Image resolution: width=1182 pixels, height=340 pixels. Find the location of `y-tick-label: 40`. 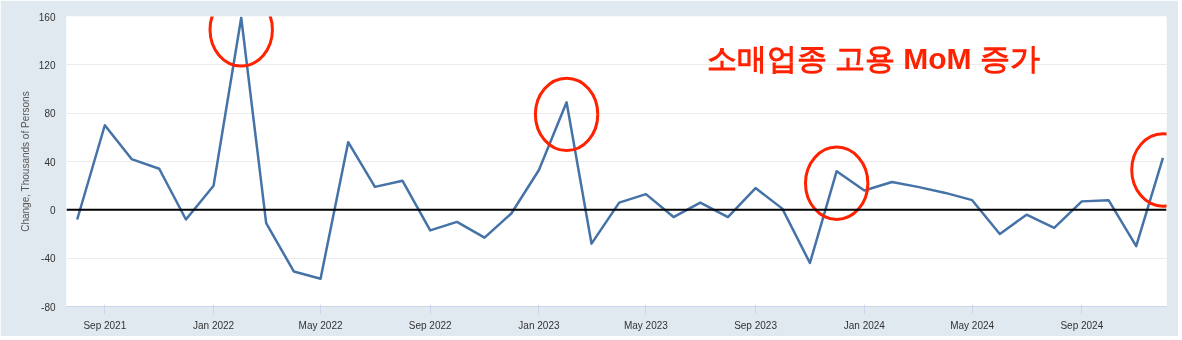

y-tick-label: 40 is located at coordinates (50, 162).